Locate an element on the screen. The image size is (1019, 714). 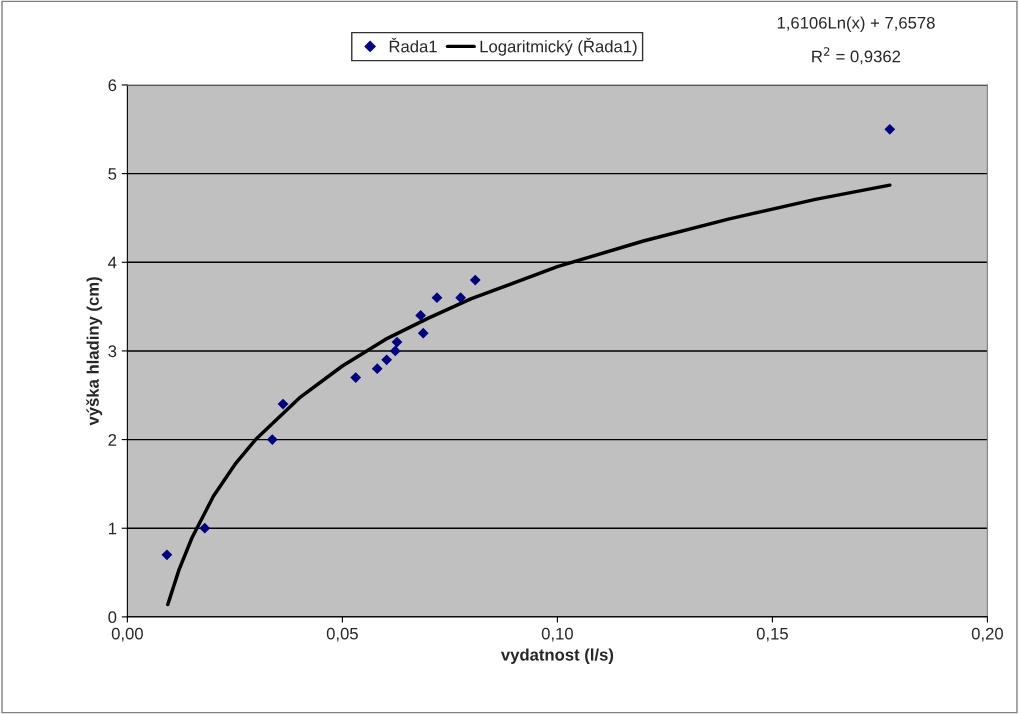
y-tick-label: 0 is located at coordinates (112, 617).